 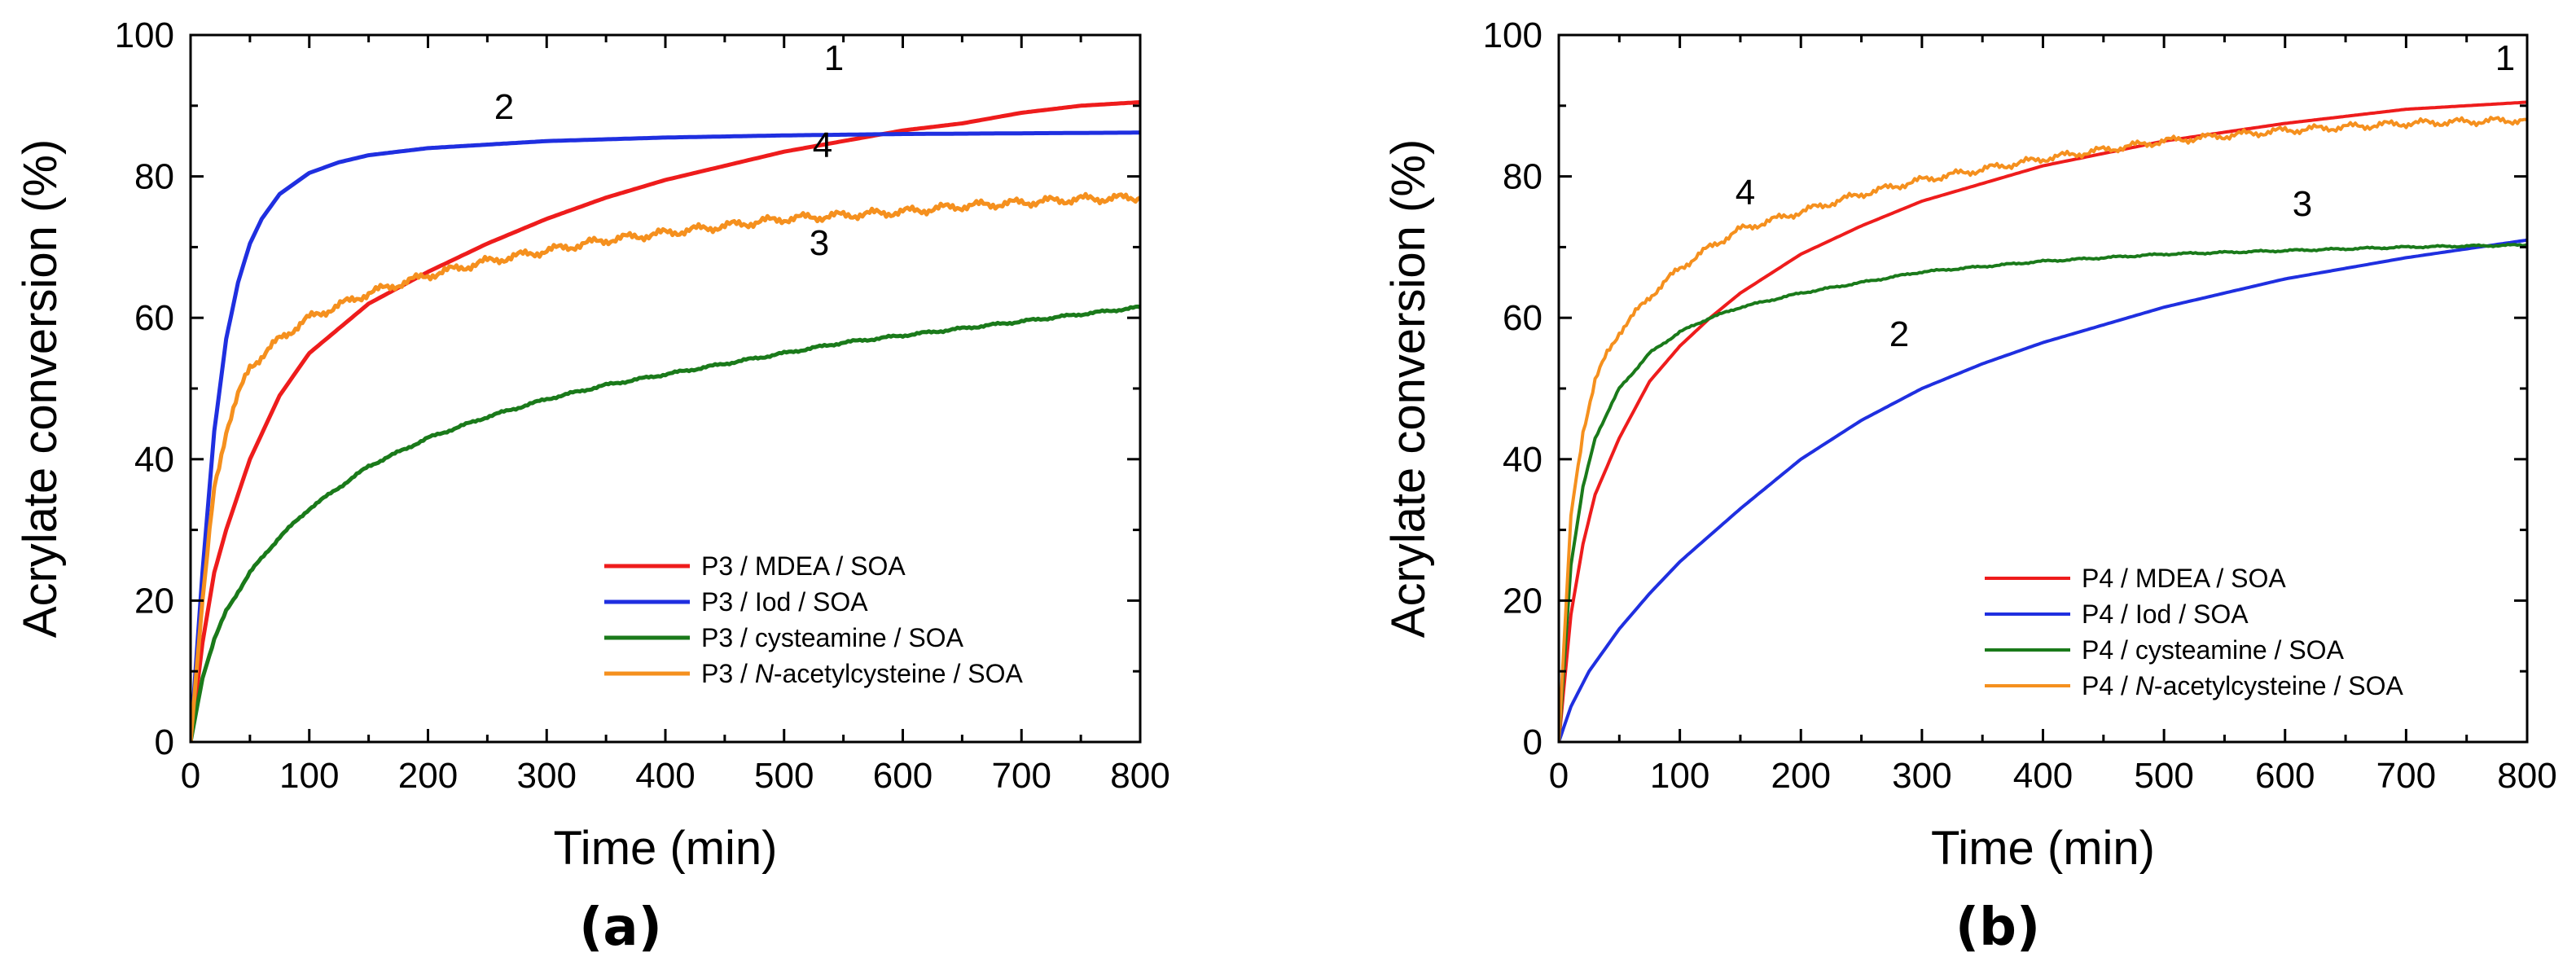 I want to click on legend-entry-text: P3 / cysteamine / SOA, so click(x=832, y=638).